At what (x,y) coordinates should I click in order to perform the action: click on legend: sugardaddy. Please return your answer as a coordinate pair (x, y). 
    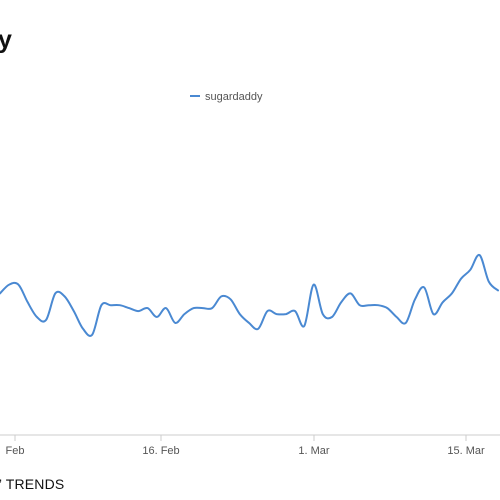
    Looking at the image, I should click on (226, 97).